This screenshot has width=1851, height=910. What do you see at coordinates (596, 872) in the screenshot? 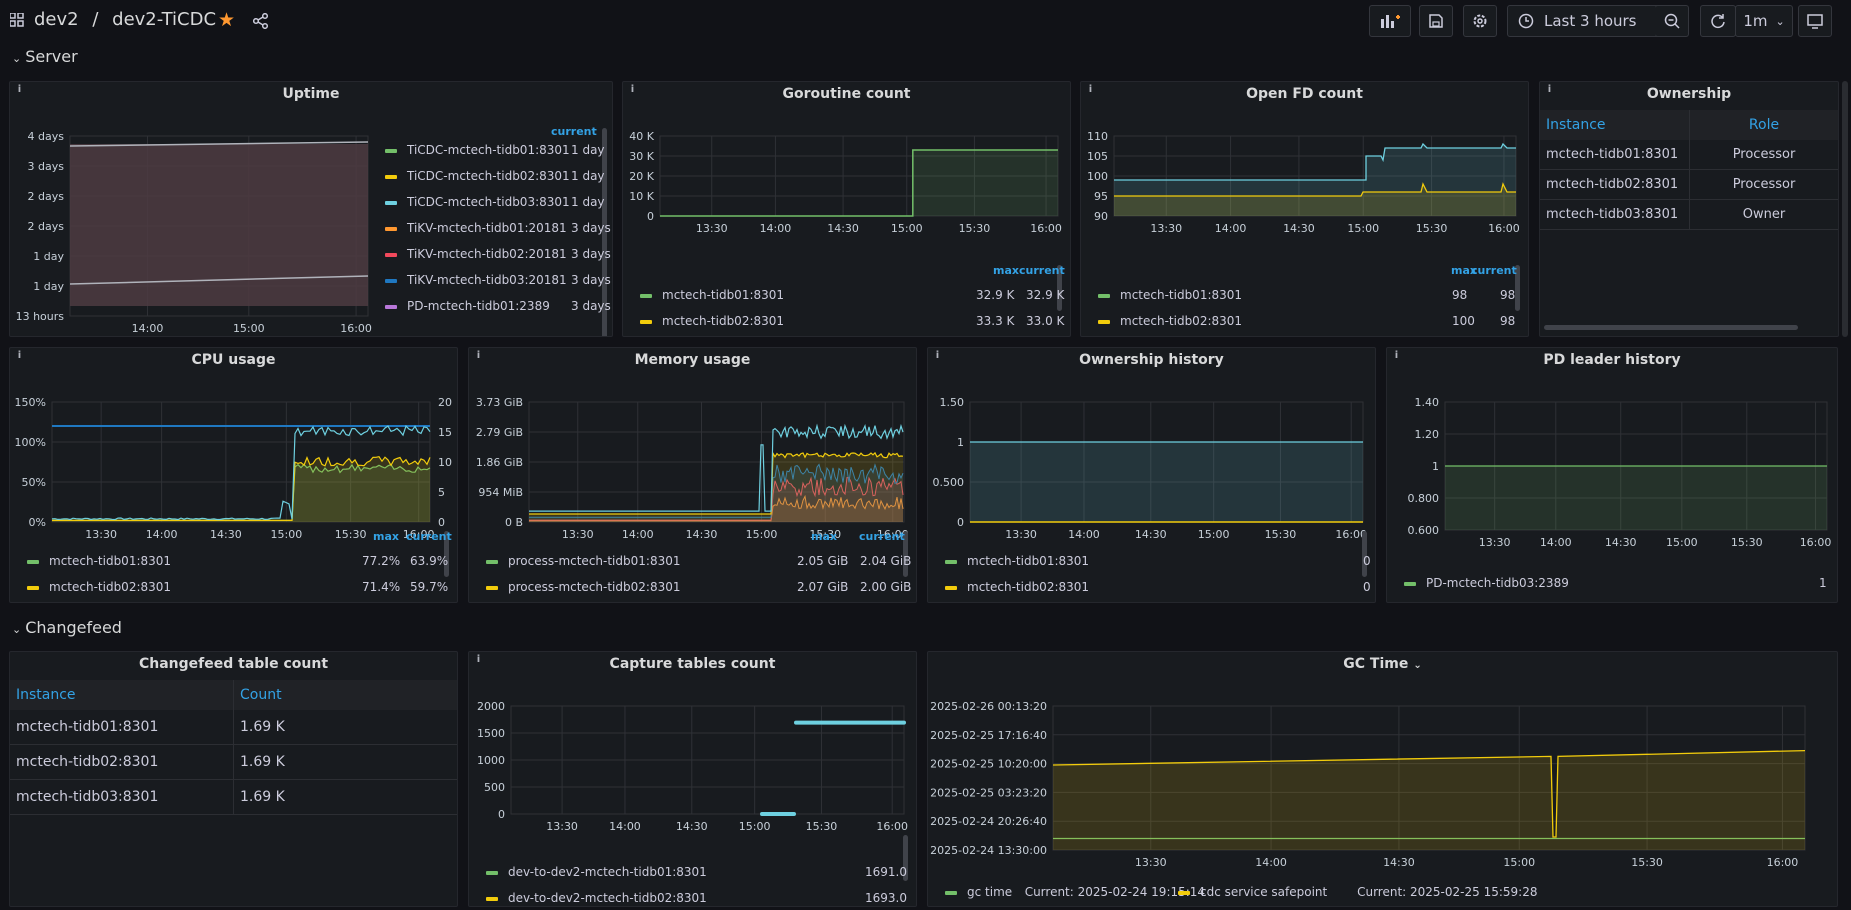
I see `legend-item: dev-to-dev2-mctech-tidb01:8301` at bounding box center [596, 872].